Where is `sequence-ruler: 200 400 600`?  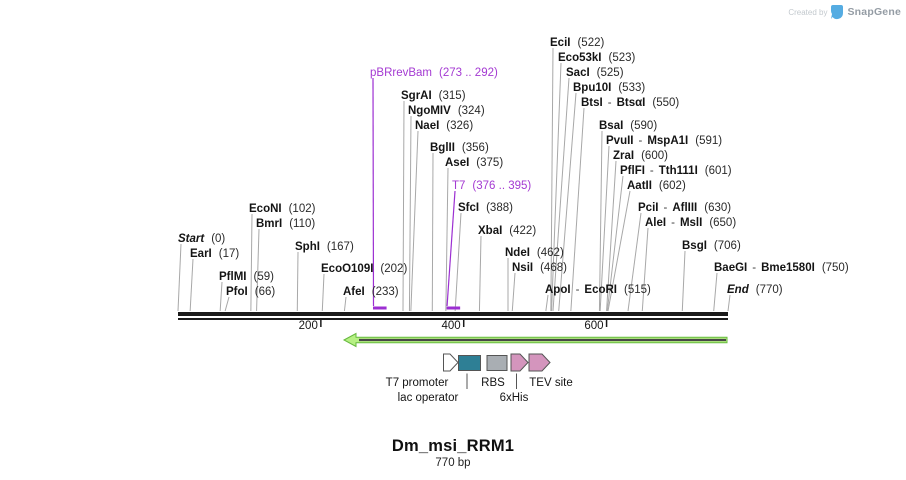
sequence-ruler: 200 400 600 is located at coordinates (453, 322).